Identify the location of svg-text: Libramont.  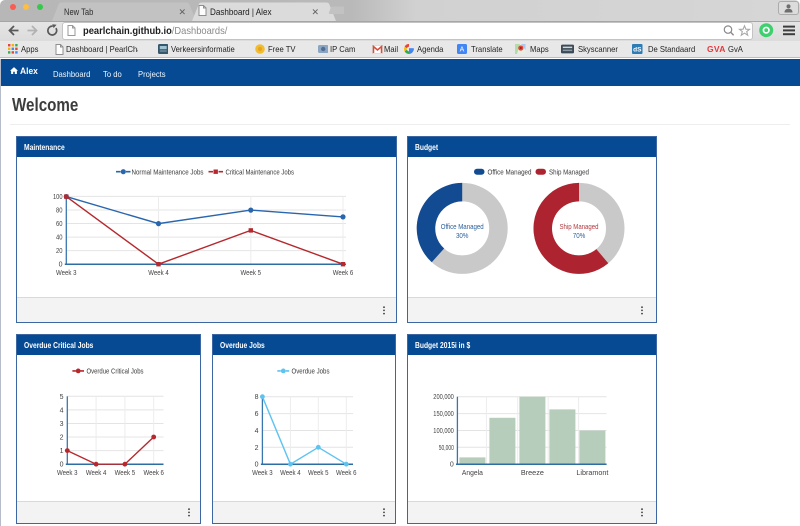
(592, 472).